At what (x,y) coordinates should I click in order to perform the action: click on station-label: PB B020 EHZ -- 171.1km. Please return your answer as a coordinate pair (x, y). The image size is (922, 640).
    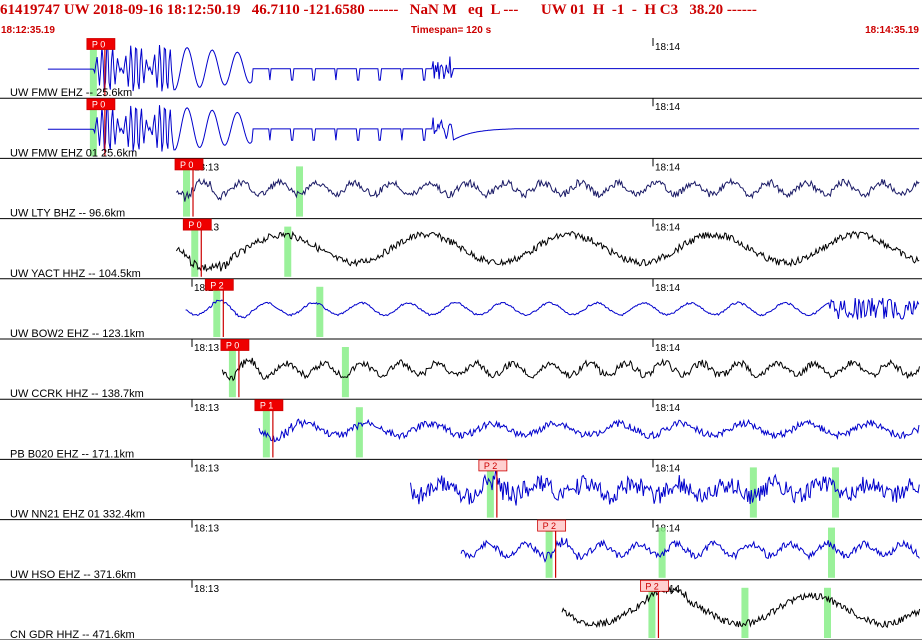
    Looking at the image, I should click on (72, 454).